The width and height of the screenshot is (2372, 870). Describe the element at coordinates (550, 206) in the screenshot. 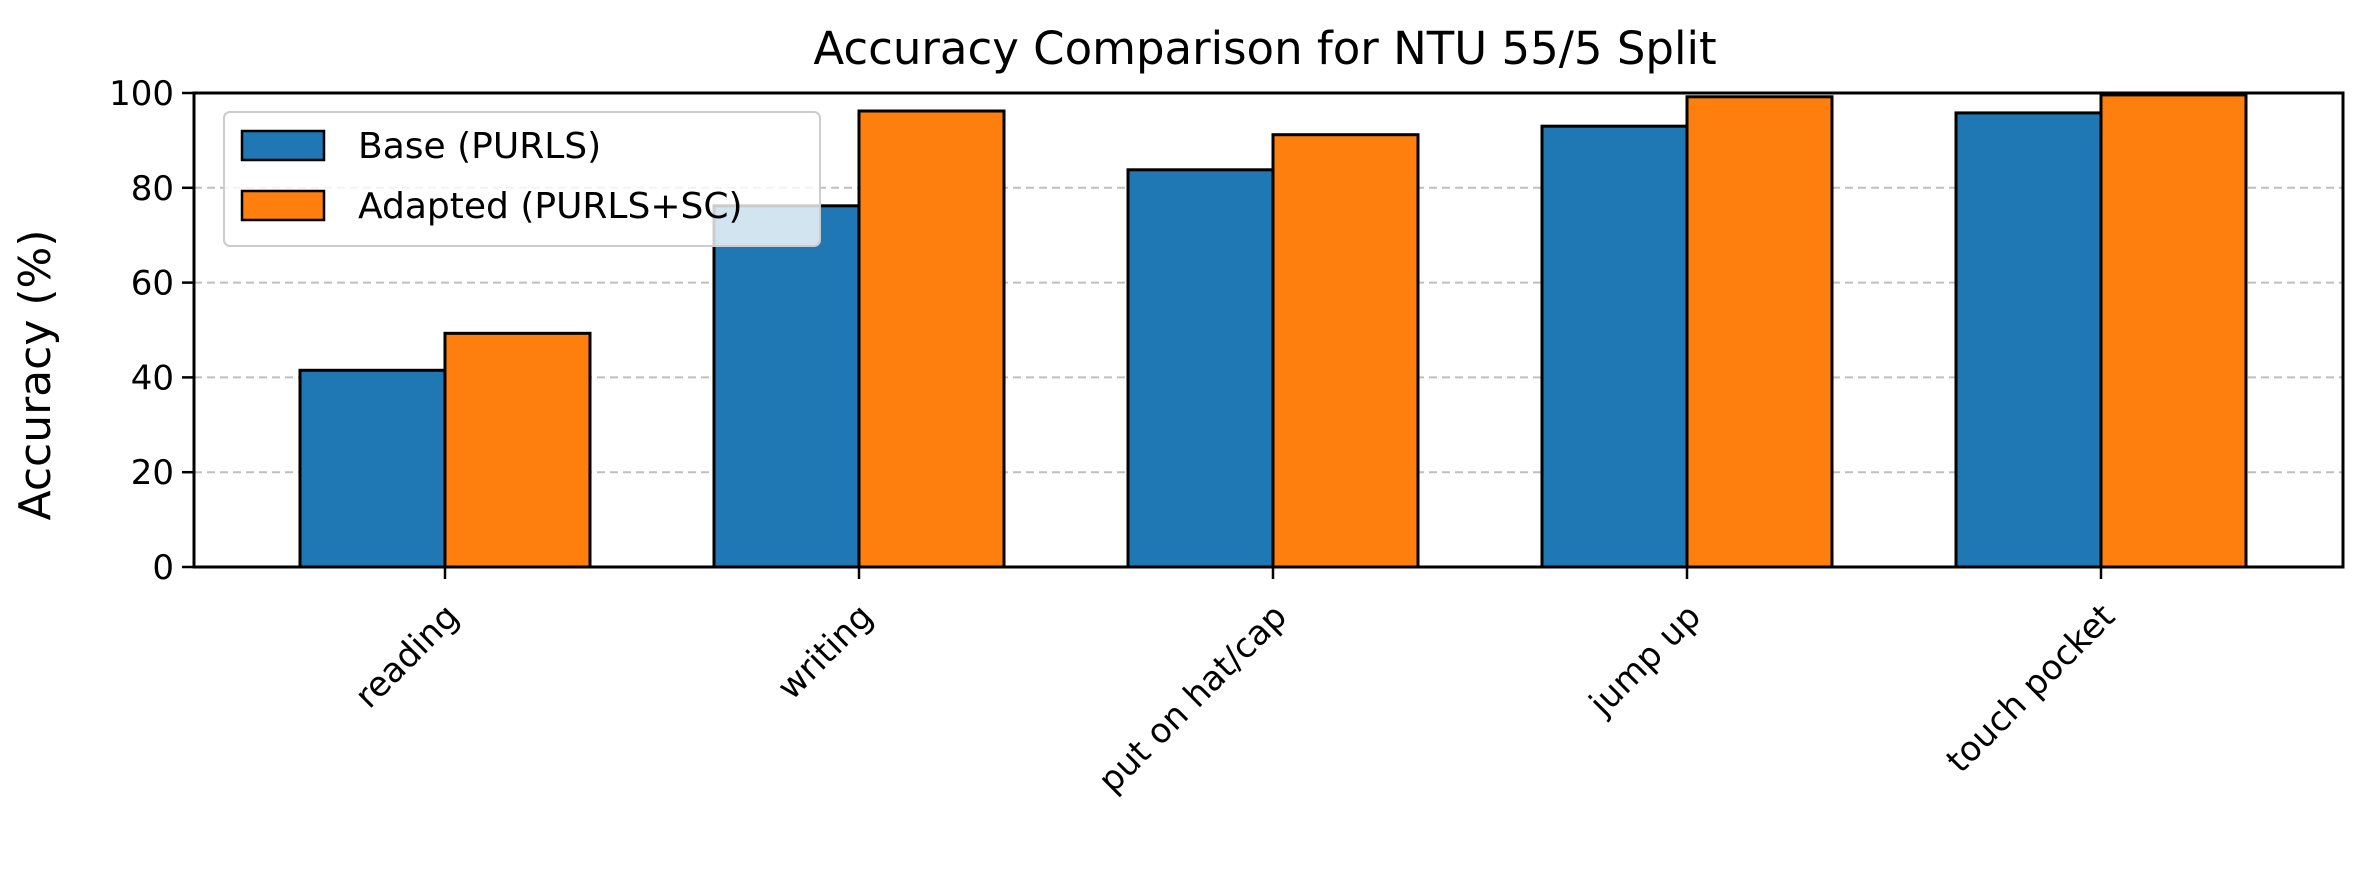

I see `legend-label-adapted: Adapted (PURLS+SC)` at that location.